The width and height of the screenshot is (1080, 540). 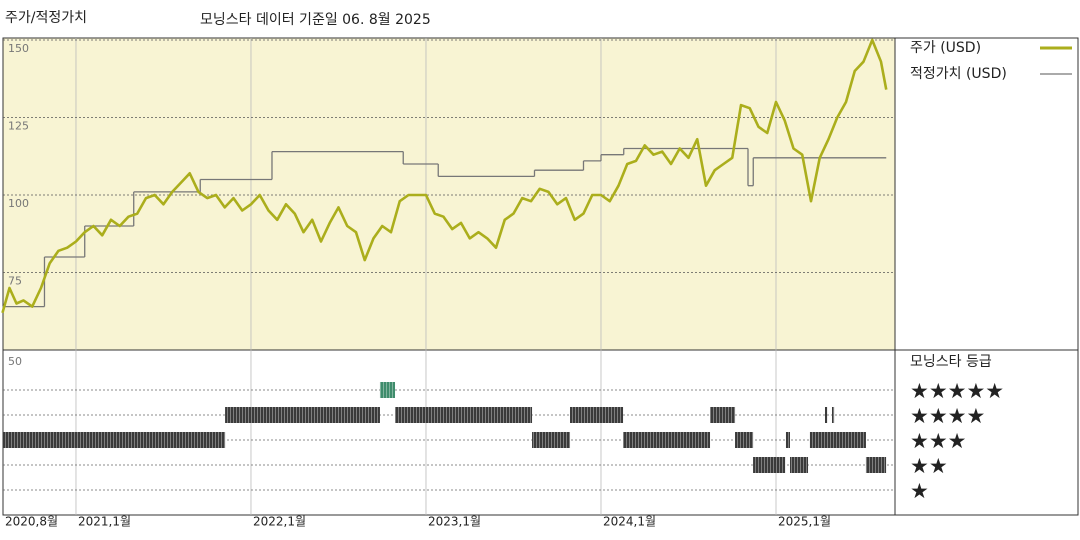 I want to click on y-tick-label: 150, so click(x=18, y=48).